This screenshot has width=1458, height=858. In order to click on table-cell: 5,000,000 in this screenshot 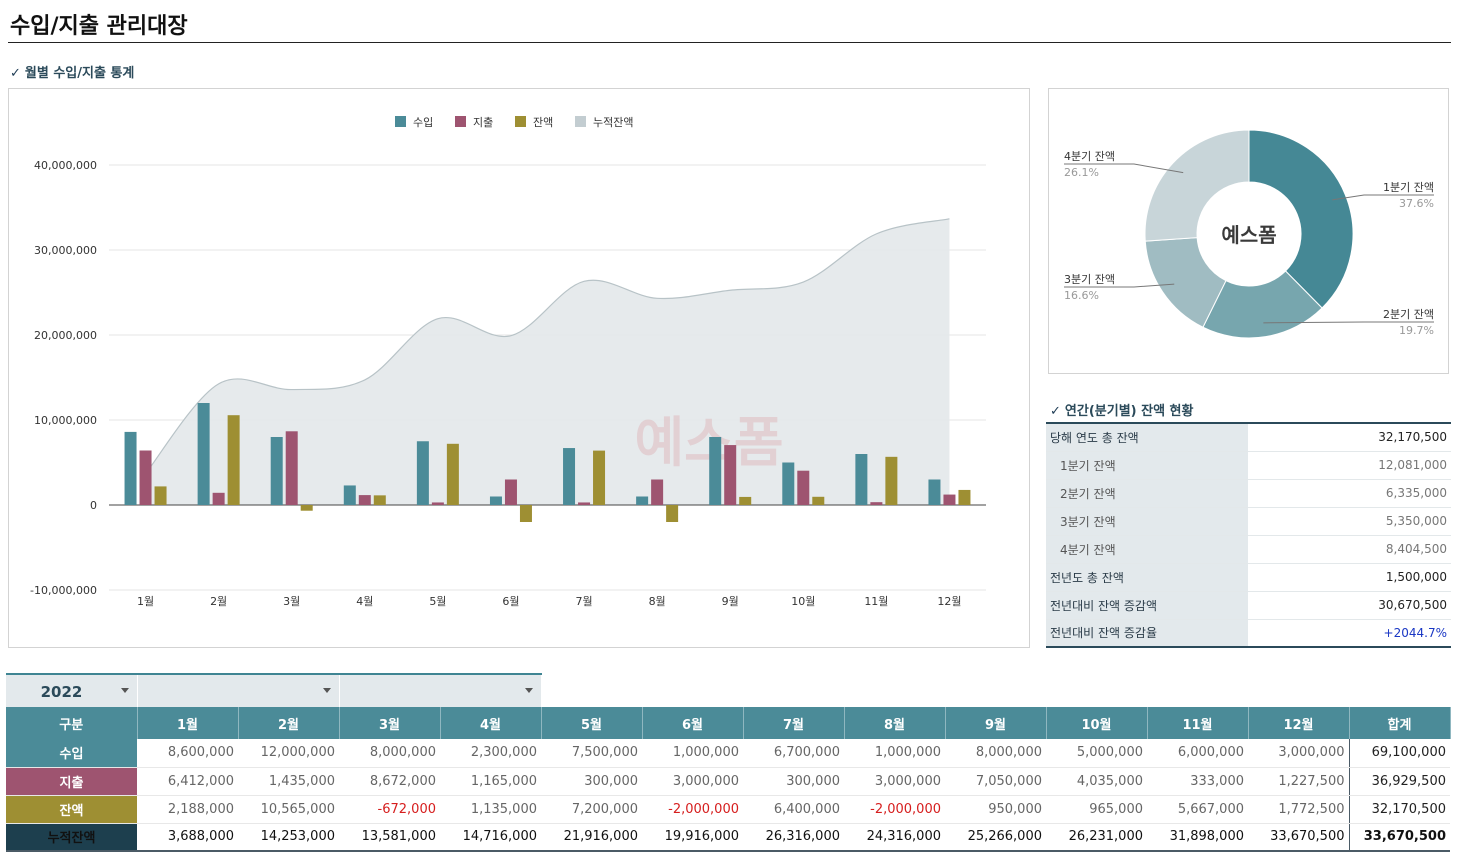, I will do `click(1096, 753)`.